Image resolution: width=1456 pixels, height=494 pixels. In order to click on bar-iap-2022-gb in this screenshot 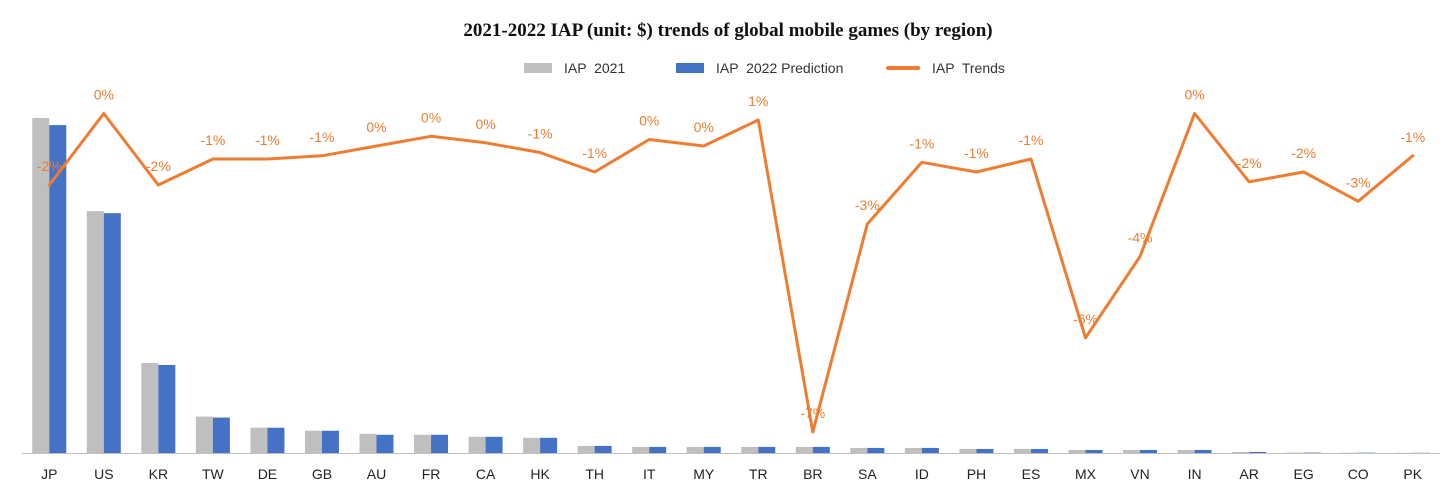, I will do `click(330, 441)`.